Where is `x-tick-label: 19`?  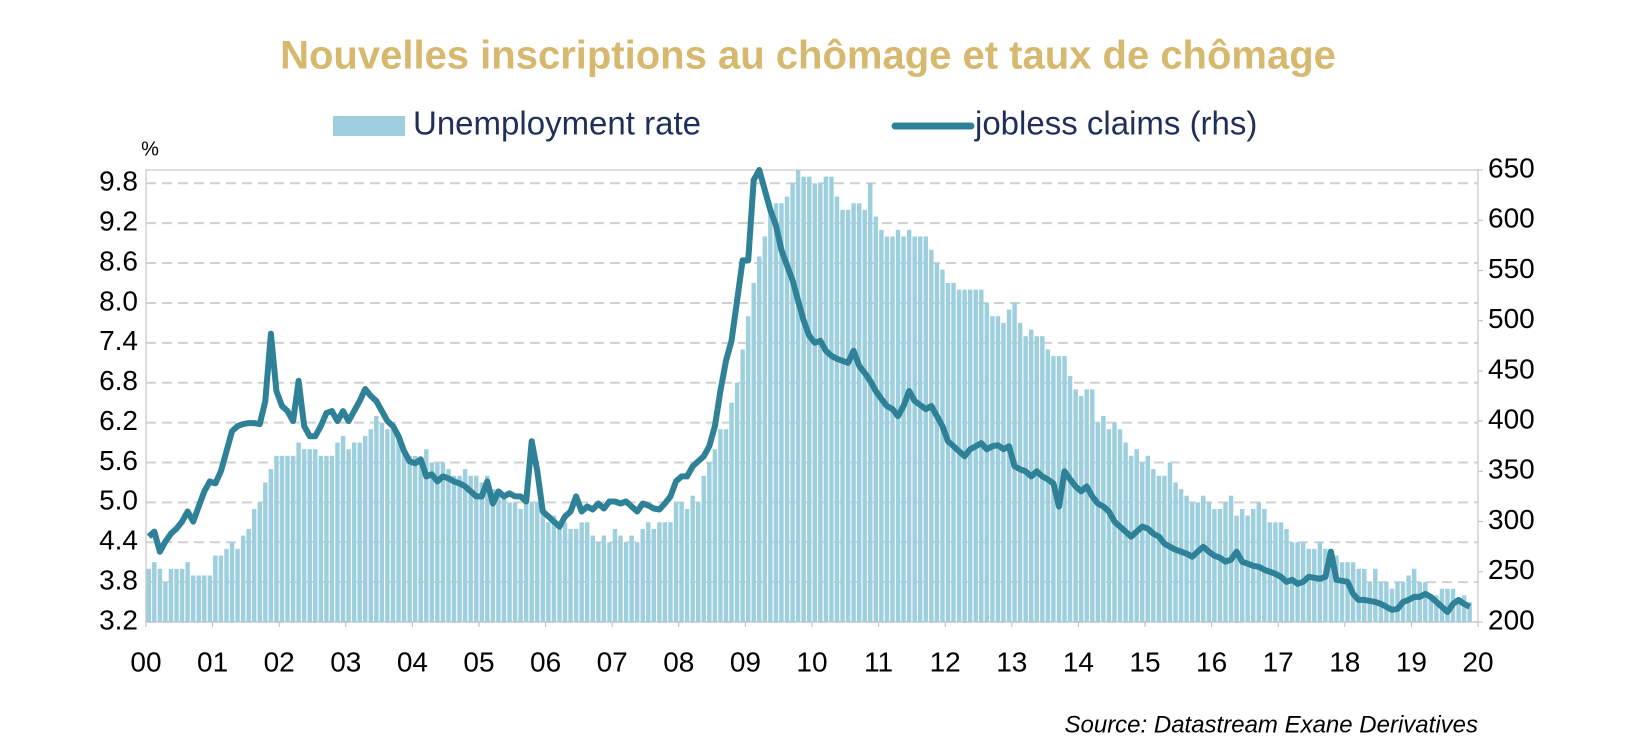
x-tick-label: 19 is located at coordinates (1411, 661).